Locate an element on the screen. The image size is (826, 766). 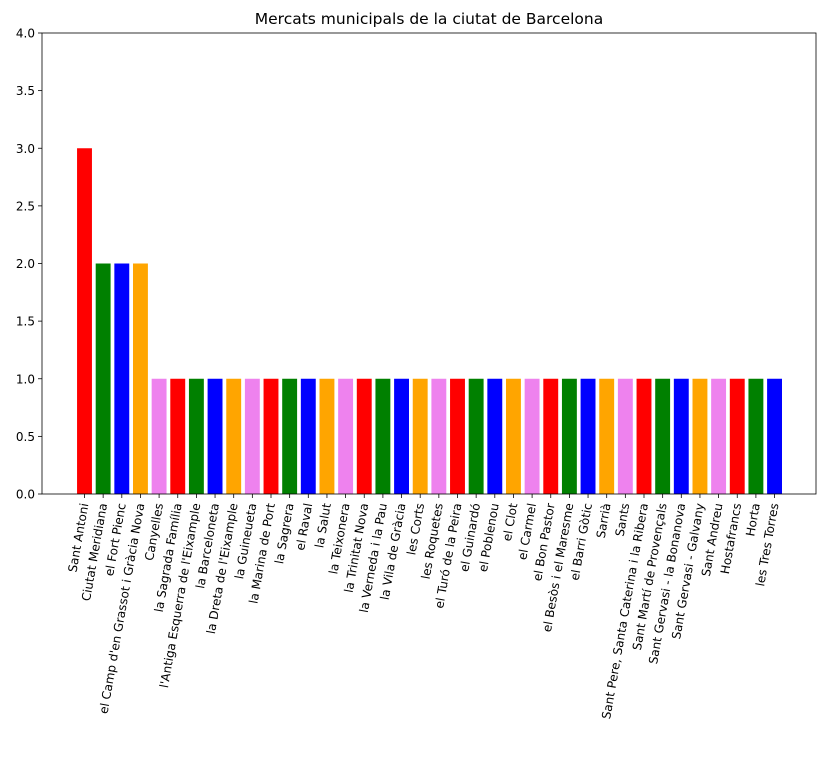
y-axis: 0.0 0.5 1.0 1.5 2.0 2.5 3.0 3.5 4.0 is located at coordinates (29, 264).